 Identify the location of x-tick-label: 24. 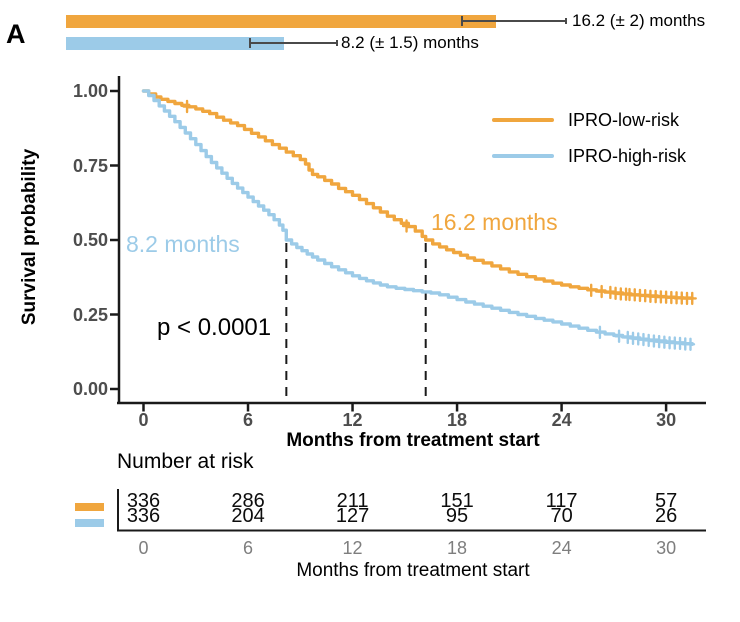
(561, 420).